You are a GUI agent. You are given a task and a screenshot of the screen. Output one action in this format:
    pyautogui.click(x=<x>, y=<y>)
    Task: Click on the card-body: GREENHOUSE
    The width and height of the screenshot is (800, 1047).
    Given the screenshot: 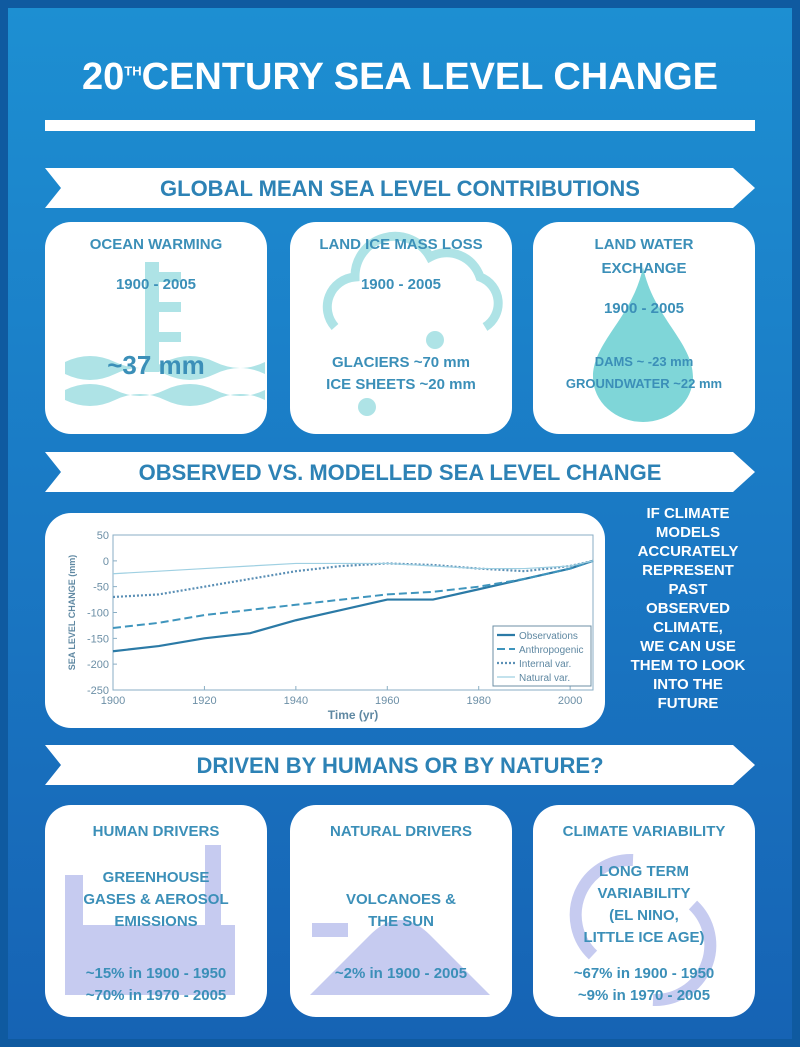 What is the action you would take?
    pyautogui.click(x=156, y=877)
    